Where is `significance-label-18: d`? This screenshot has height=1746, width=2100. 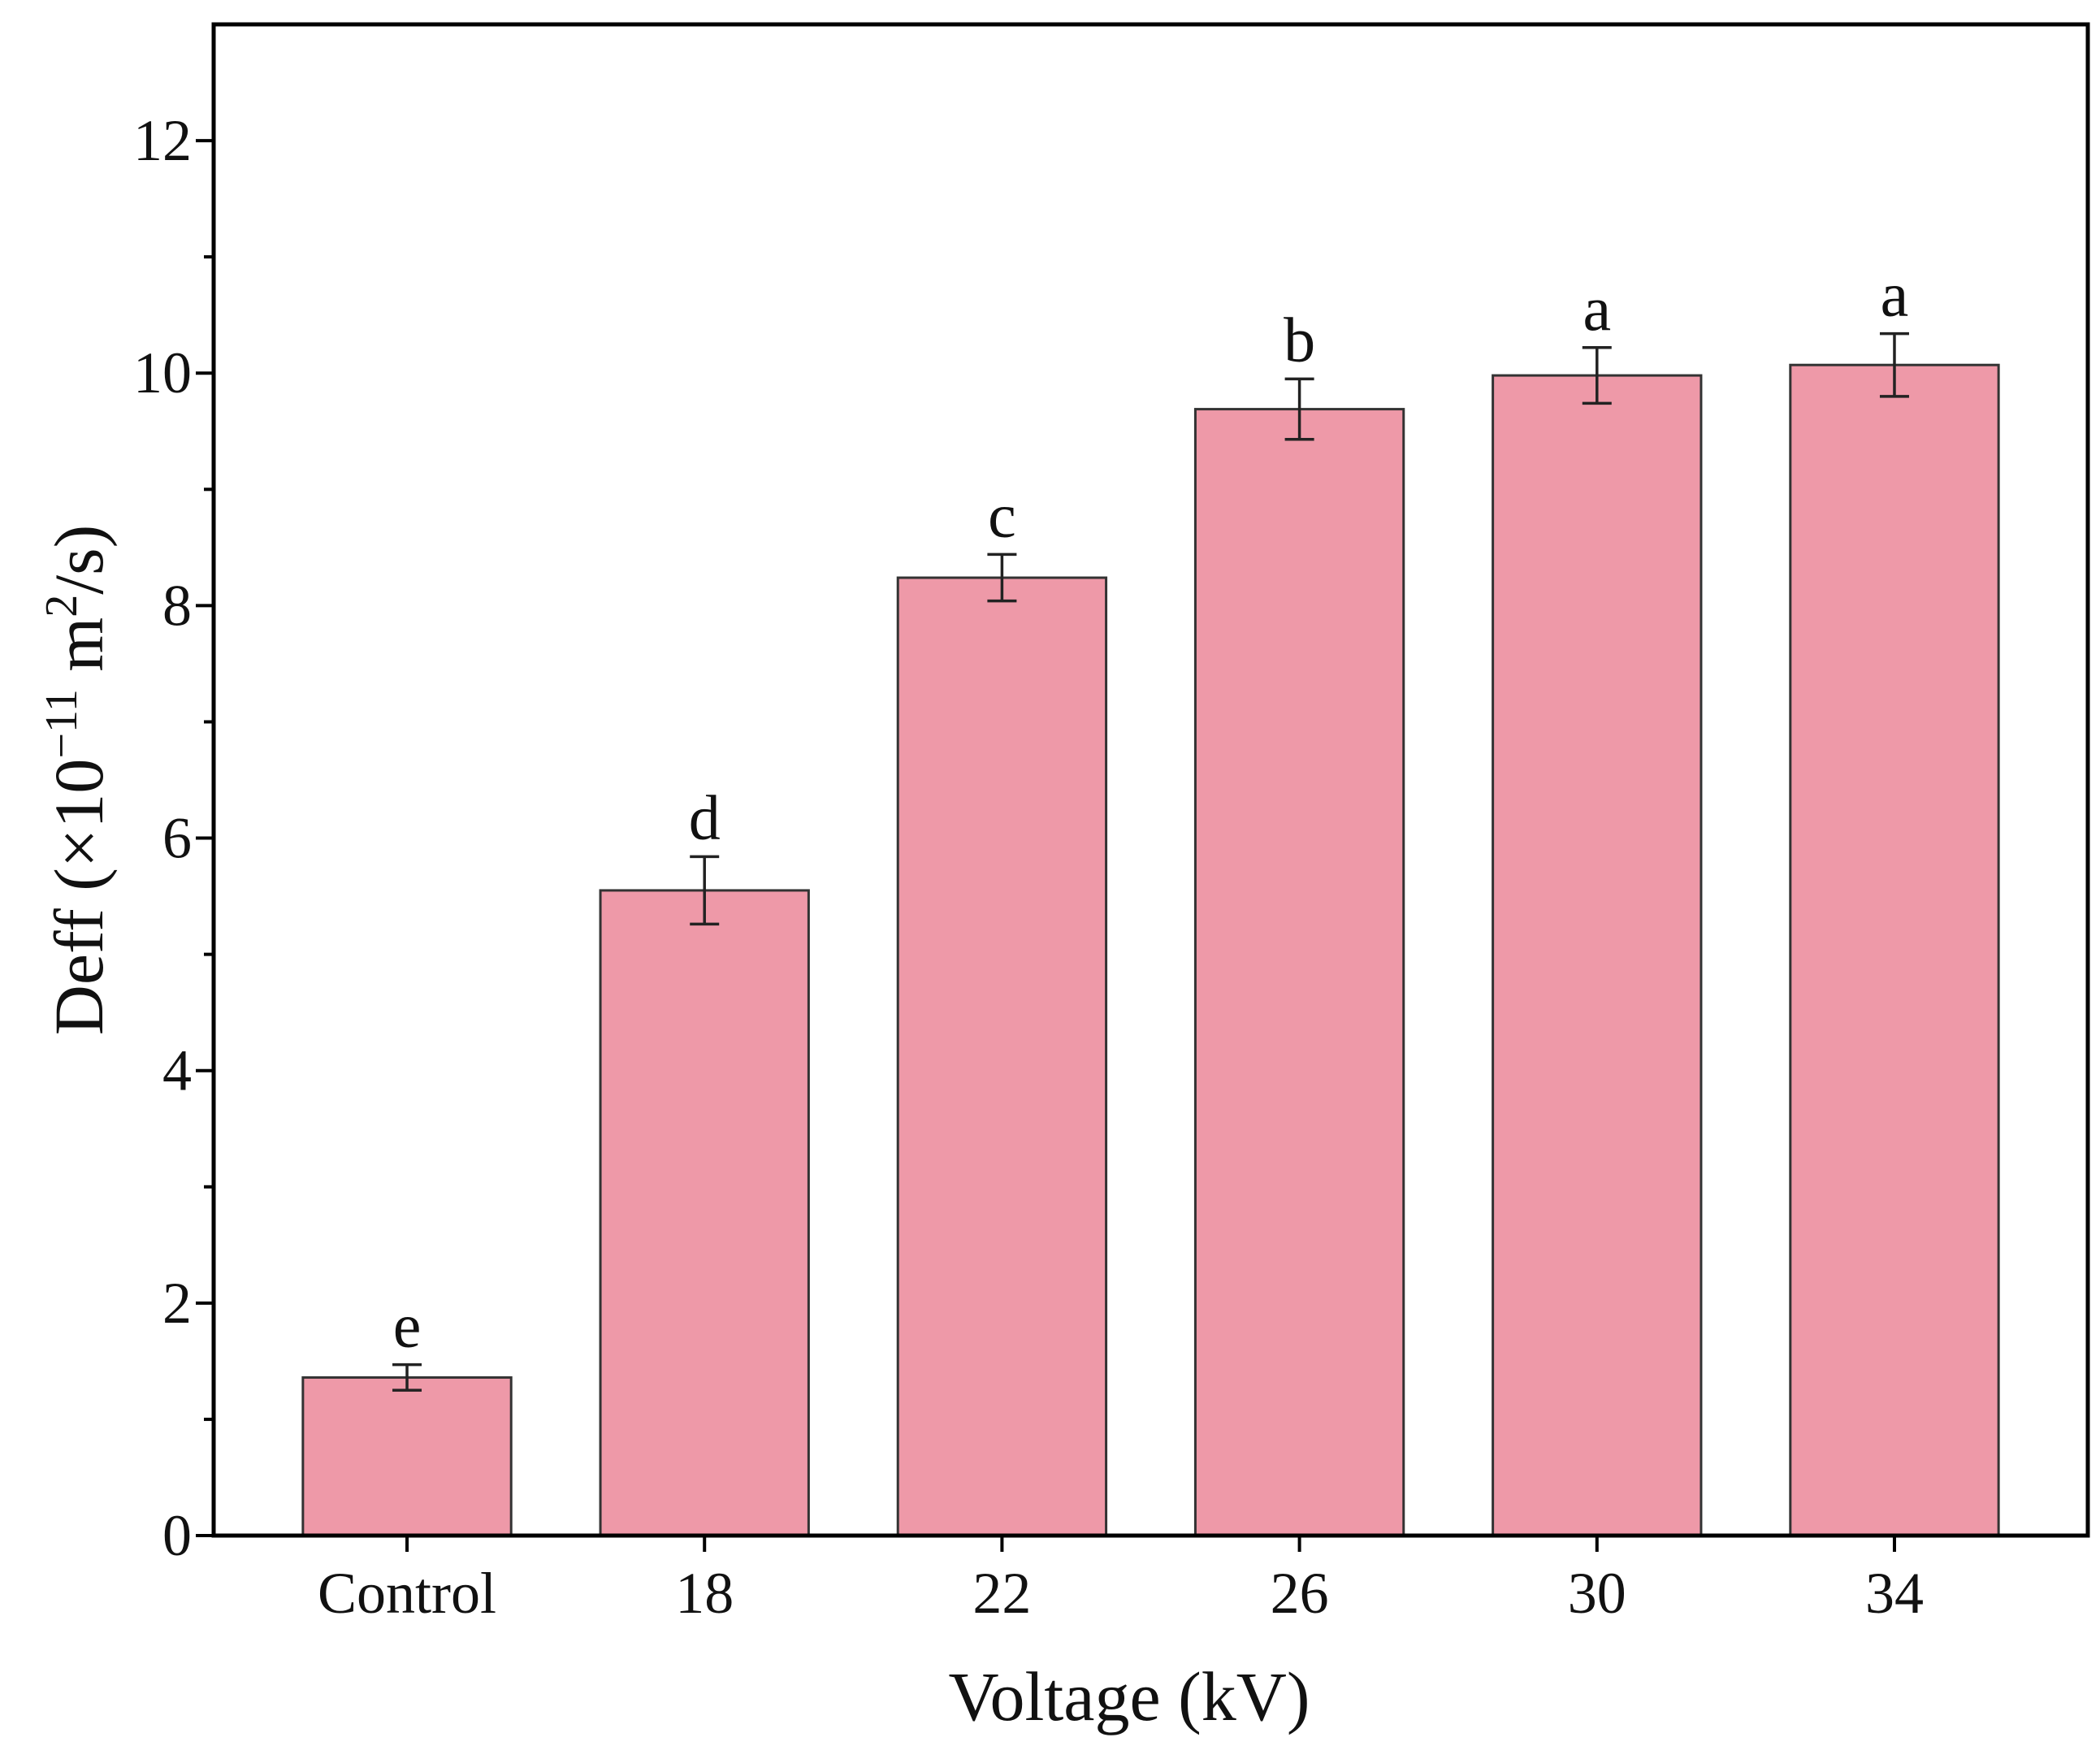 significance-label-18: d is located at coordinates (705, 817).